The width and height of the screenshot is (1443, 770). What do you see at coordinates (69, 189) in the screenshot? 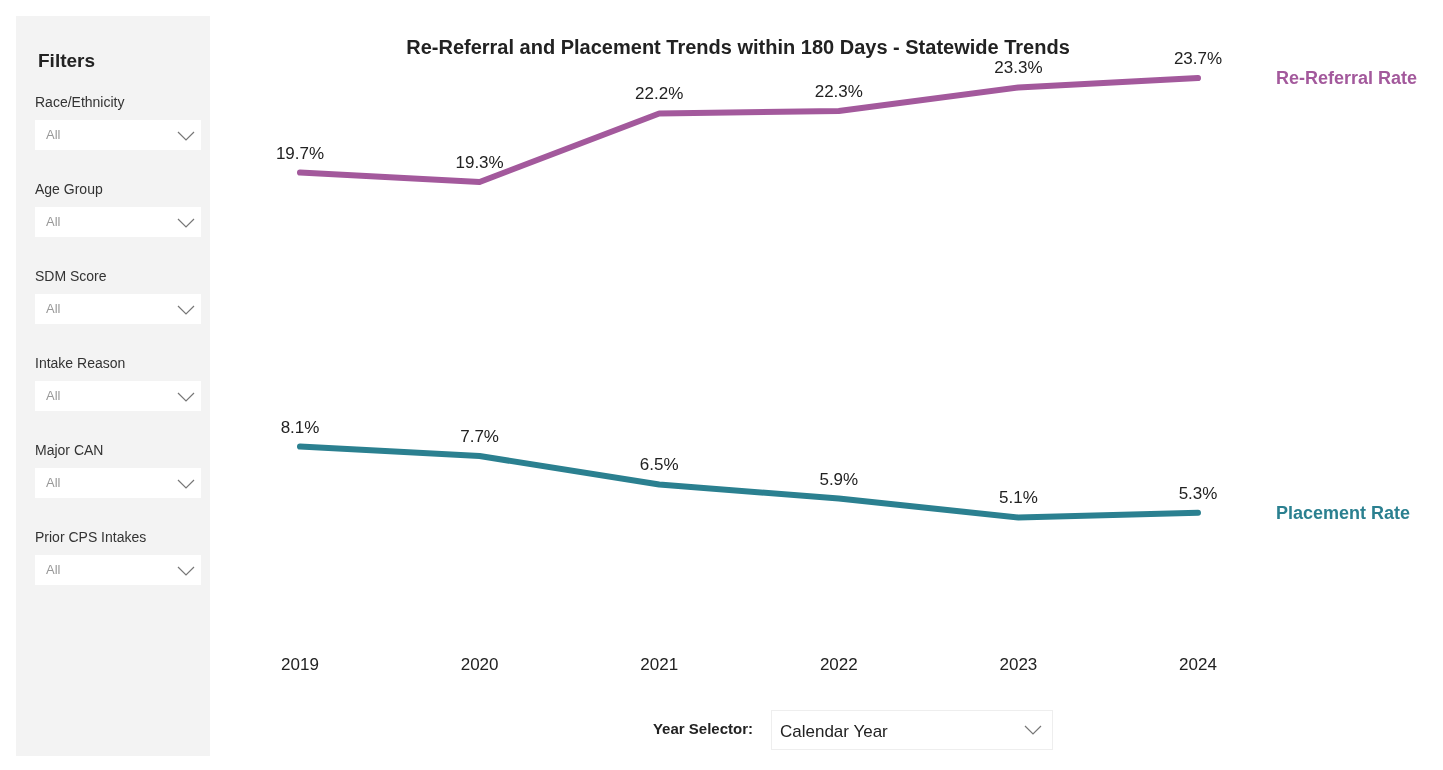
I see `text: Age Group` at bounding box center [69, 189].